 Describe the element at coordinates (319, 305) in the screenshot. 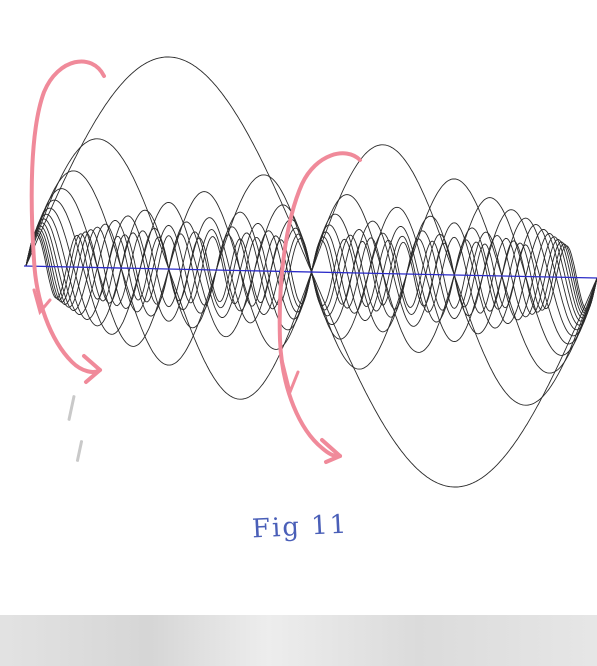

I see `right-curved-arrow` at that location.